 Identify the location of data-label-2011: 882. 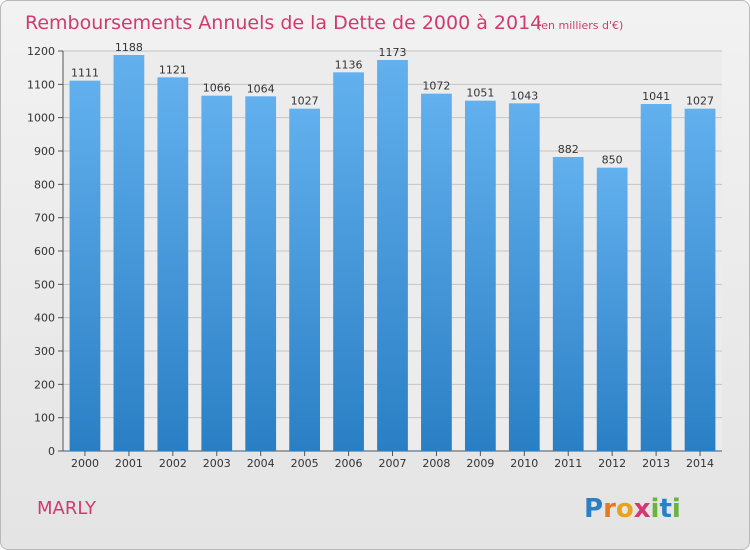
(568, 149).